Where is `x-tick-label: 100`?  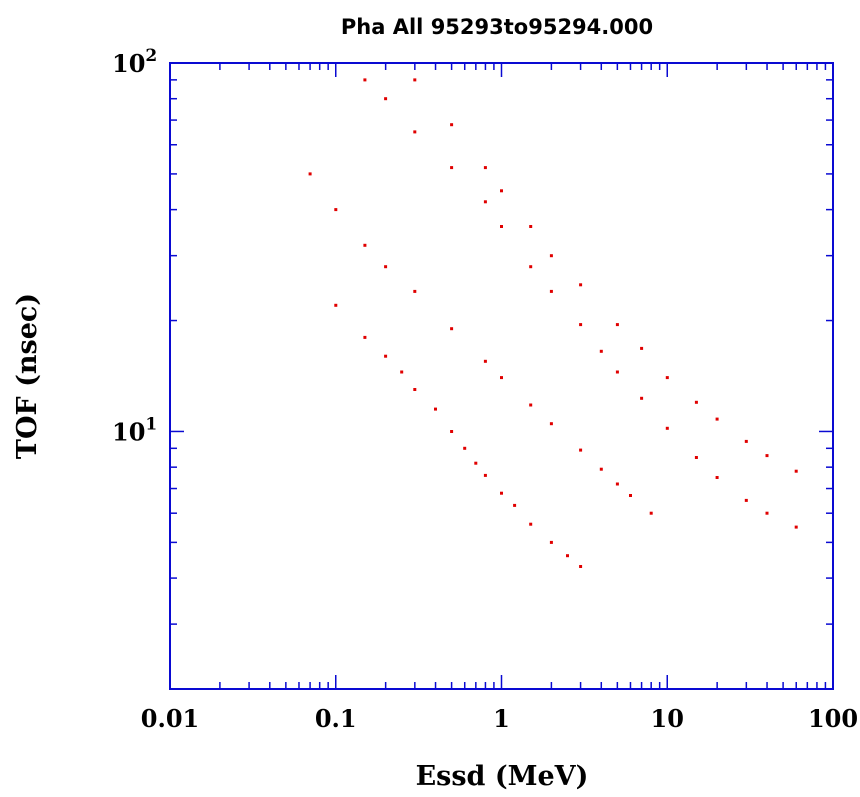 x-tick-label: 100 is located at coordinates (833, 718).